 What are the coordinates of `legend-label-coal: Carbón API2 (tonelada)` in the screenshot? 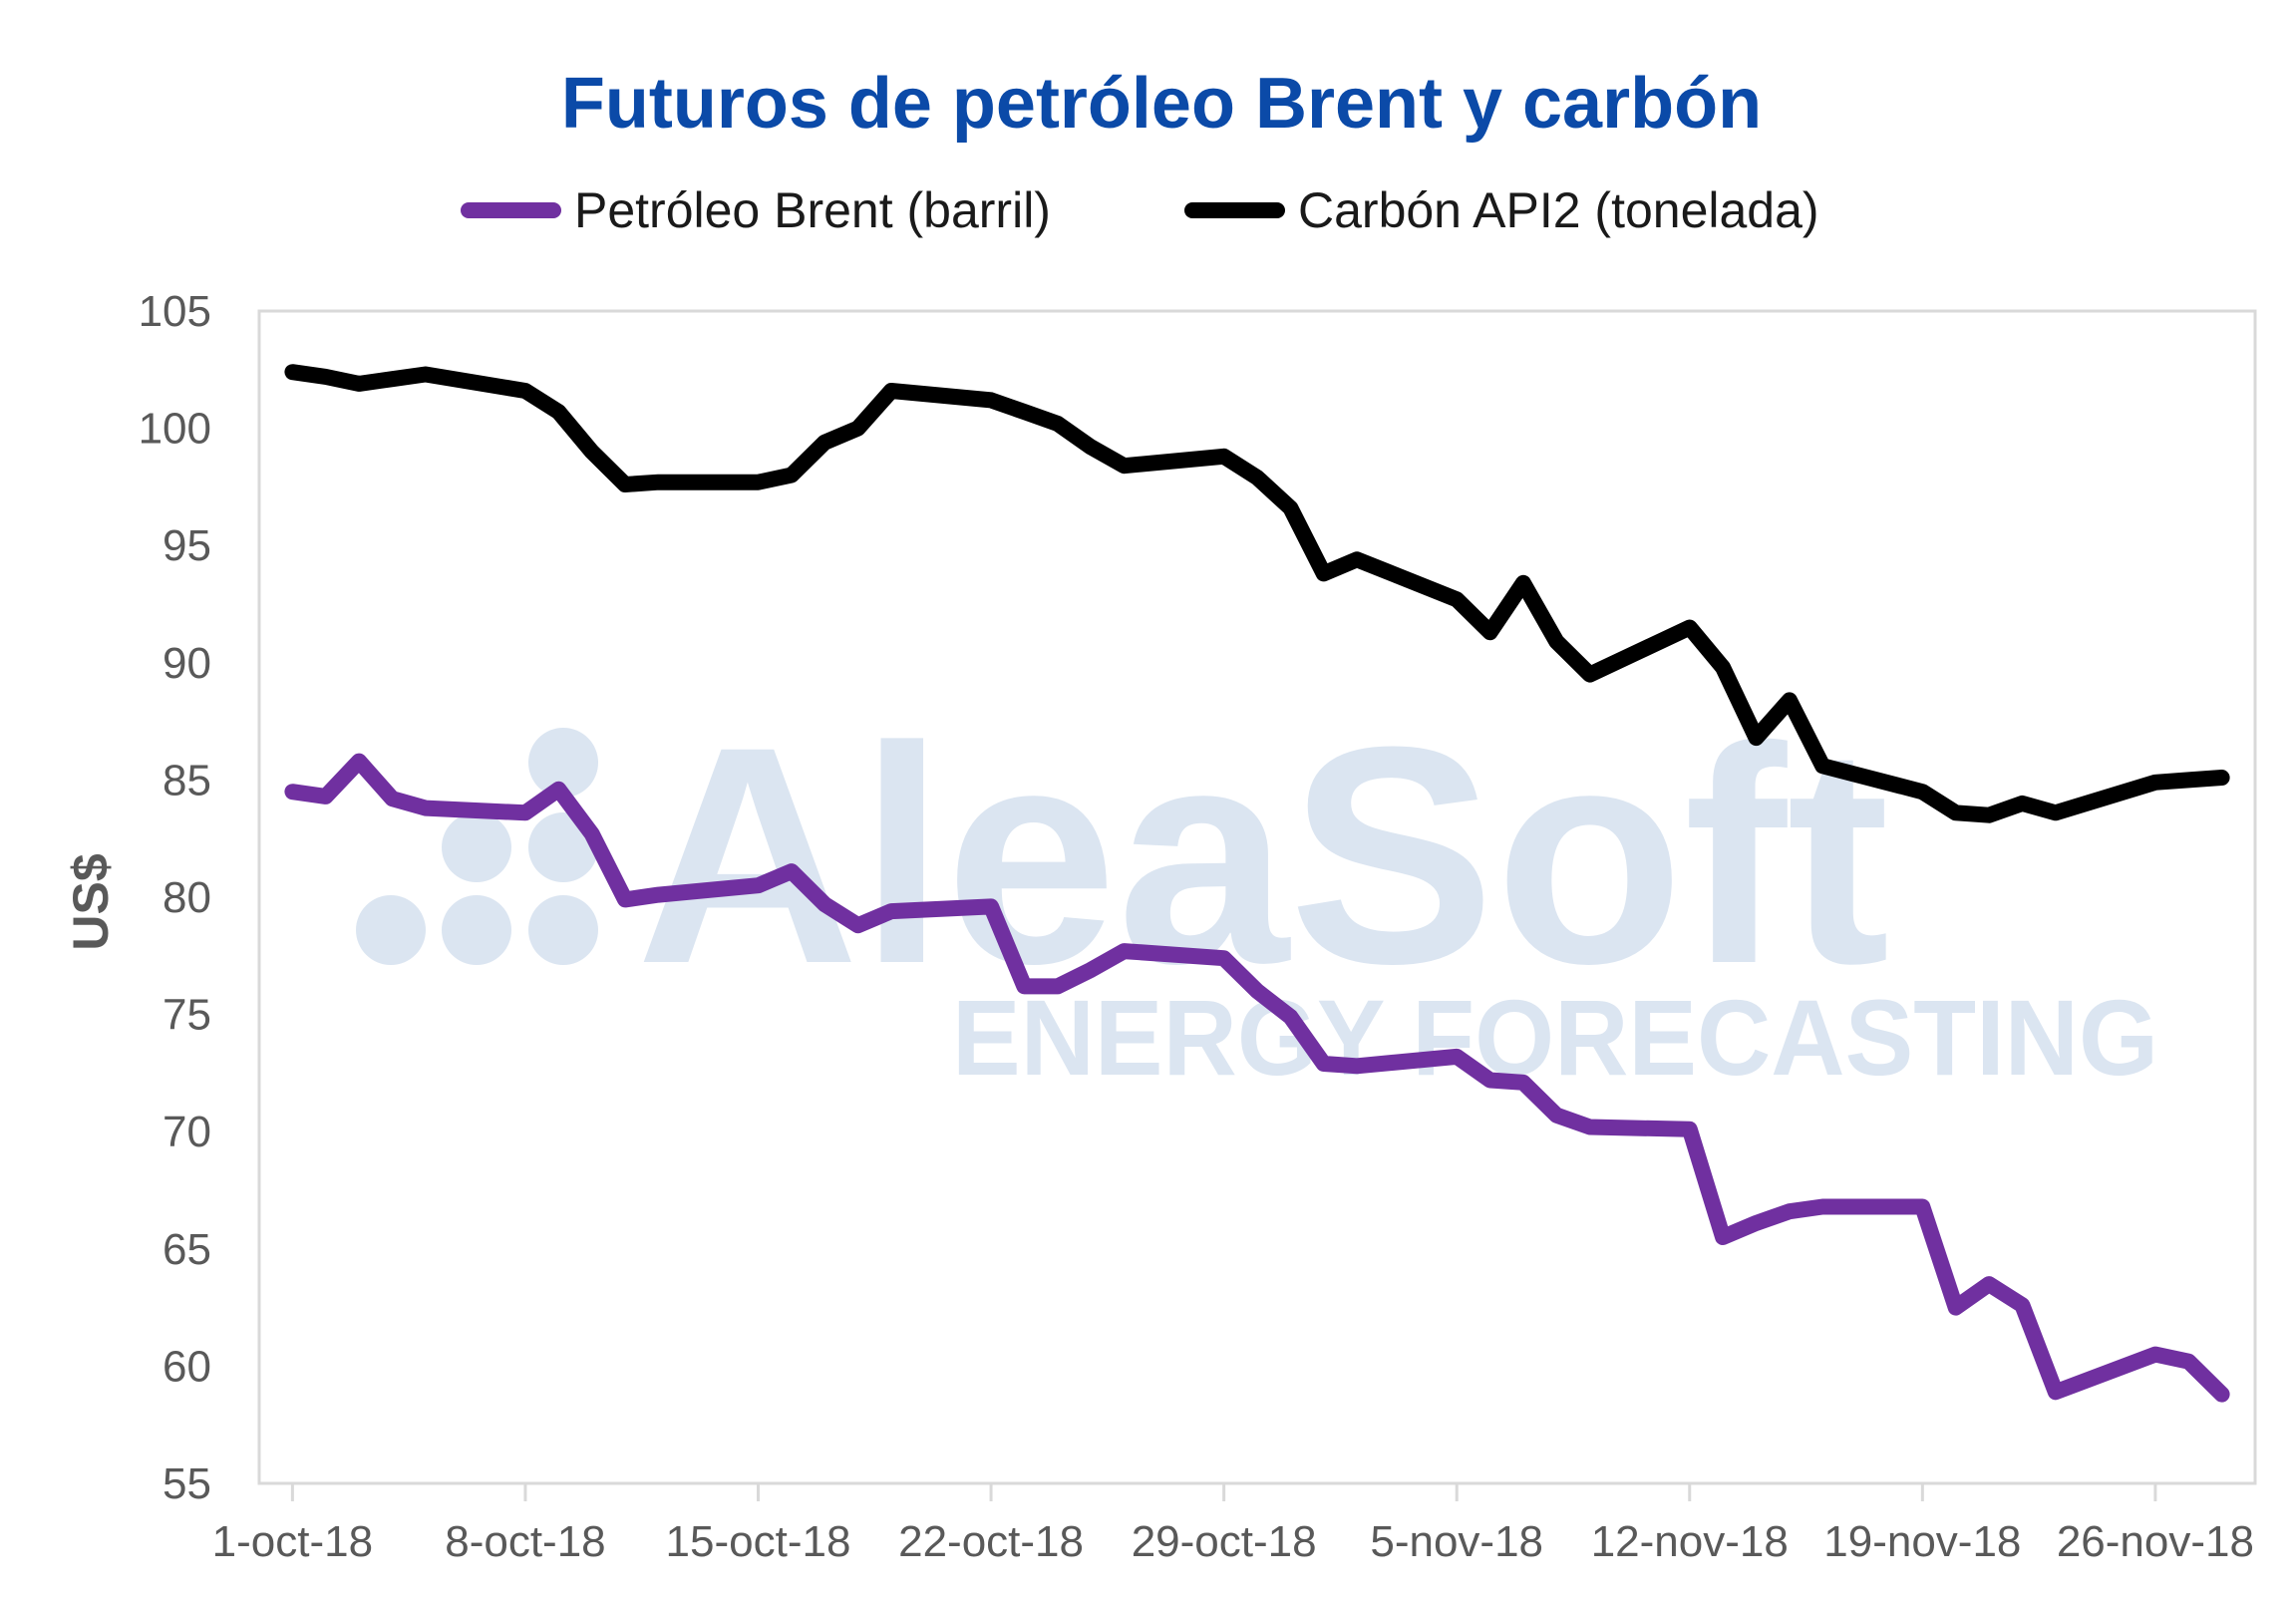 It's located at (1558, 210).